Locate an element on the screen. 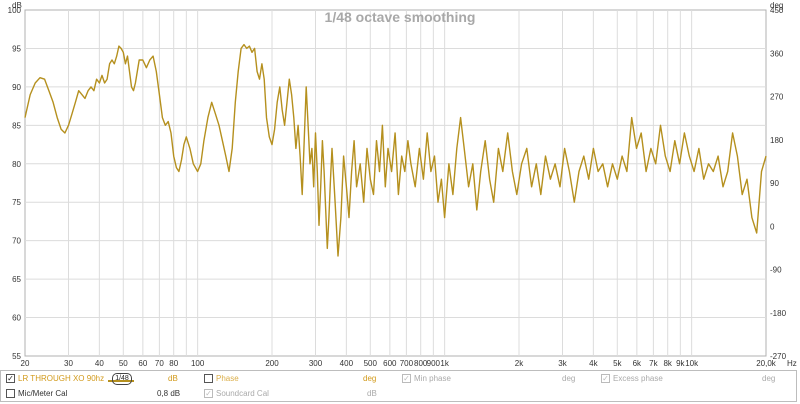 This screenshot has width=800, height=404. trace-swatch is located at coordinates (121, 381).